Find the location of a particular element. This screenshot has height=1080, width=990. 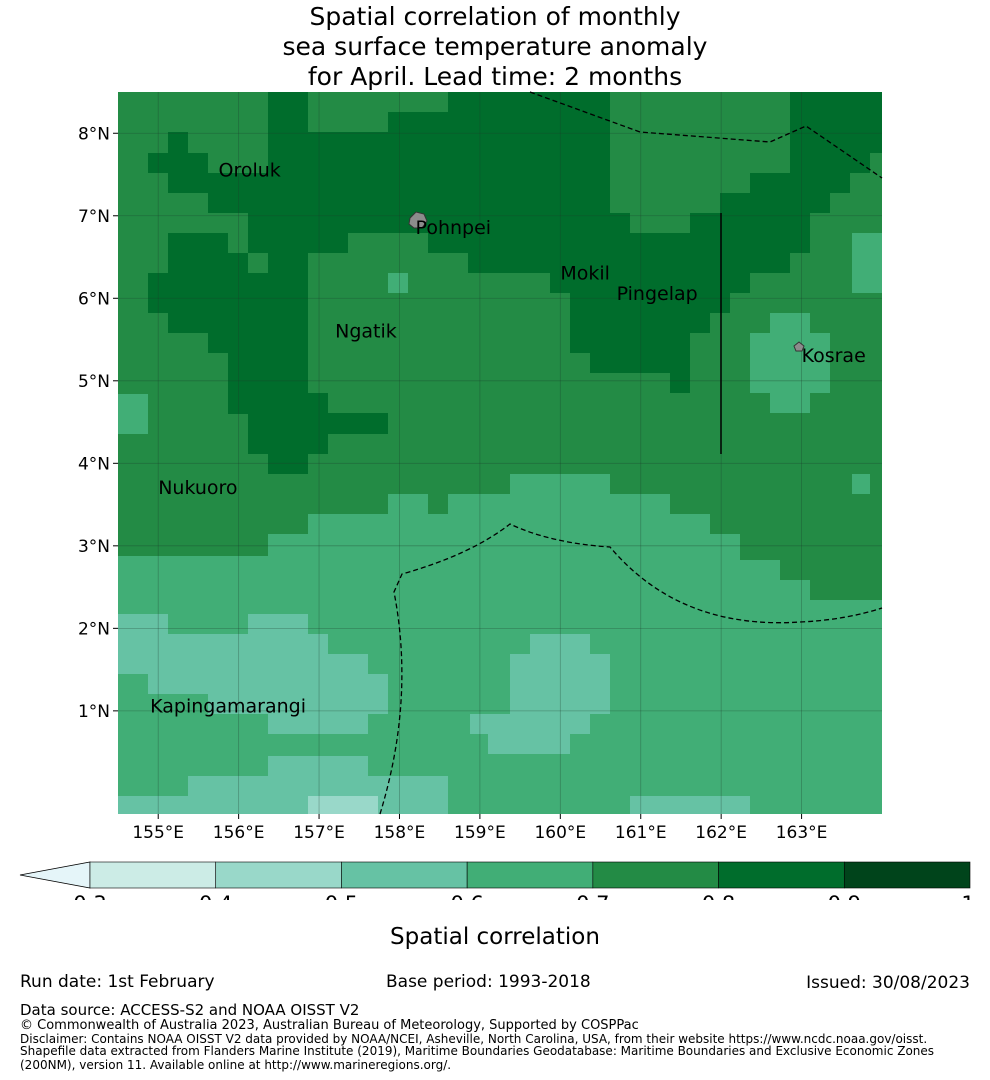

lon-tick-label: 156°E is located at coordinates (239, 833).